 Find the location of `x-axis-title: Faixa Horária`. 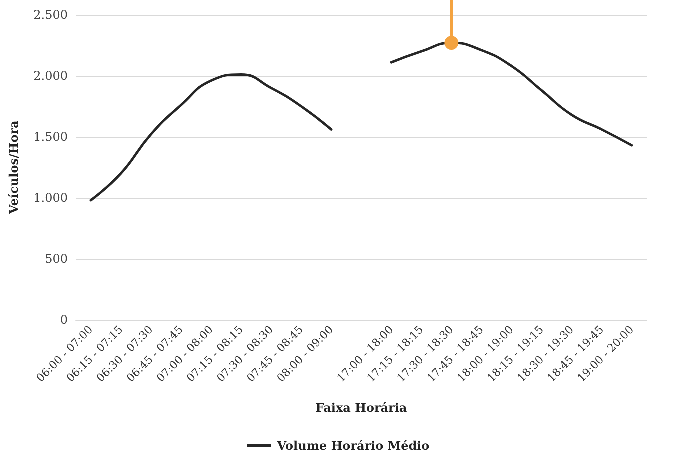

x-axis-title: Faixa Horária is located at coordinates (362, 408).